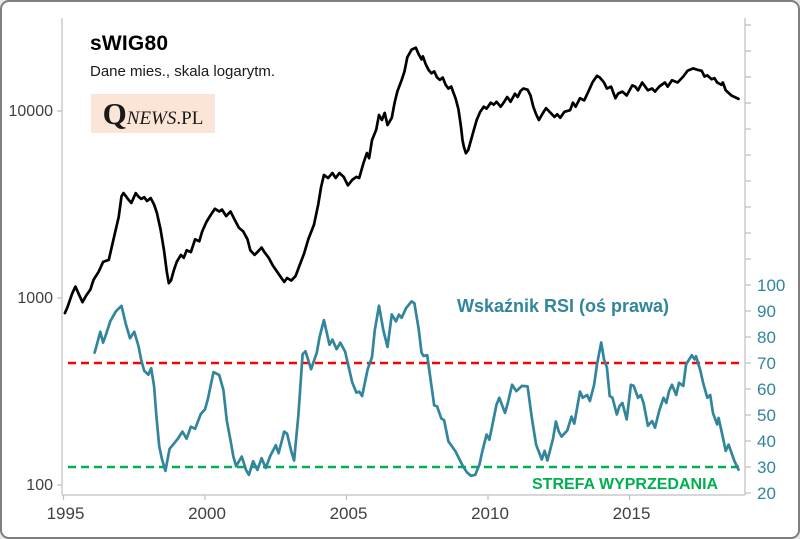  I want to click on y-right-tick-label: 70, so click(766, 363).